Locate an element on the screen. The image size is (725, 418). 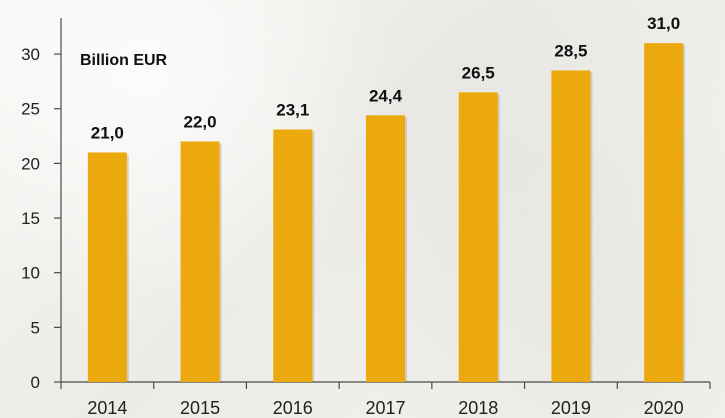
y-tick-label: 30 is located at coordinates (30, 54).